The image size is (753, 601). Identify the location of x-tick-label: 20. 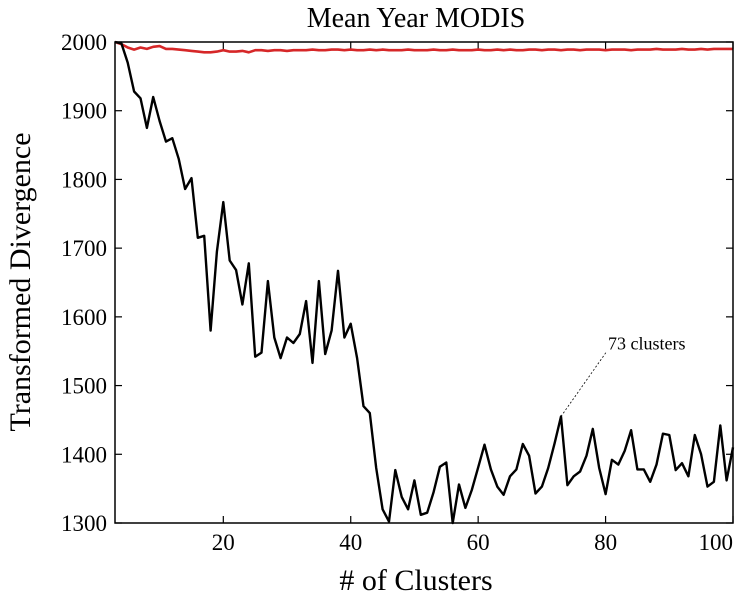
(223, 542).